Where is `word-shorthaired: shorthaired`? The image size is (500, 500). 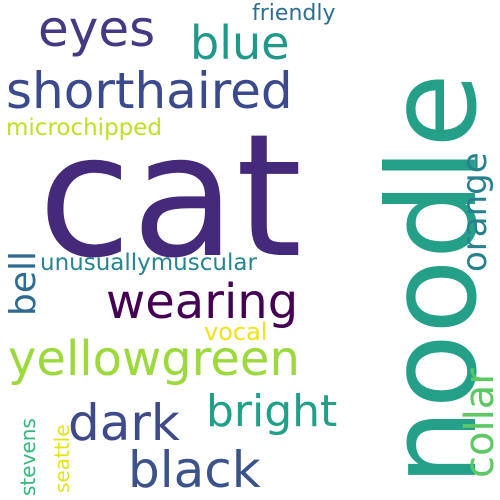
word-shorthaired: shorthaired is located at coordinates (149, 91).